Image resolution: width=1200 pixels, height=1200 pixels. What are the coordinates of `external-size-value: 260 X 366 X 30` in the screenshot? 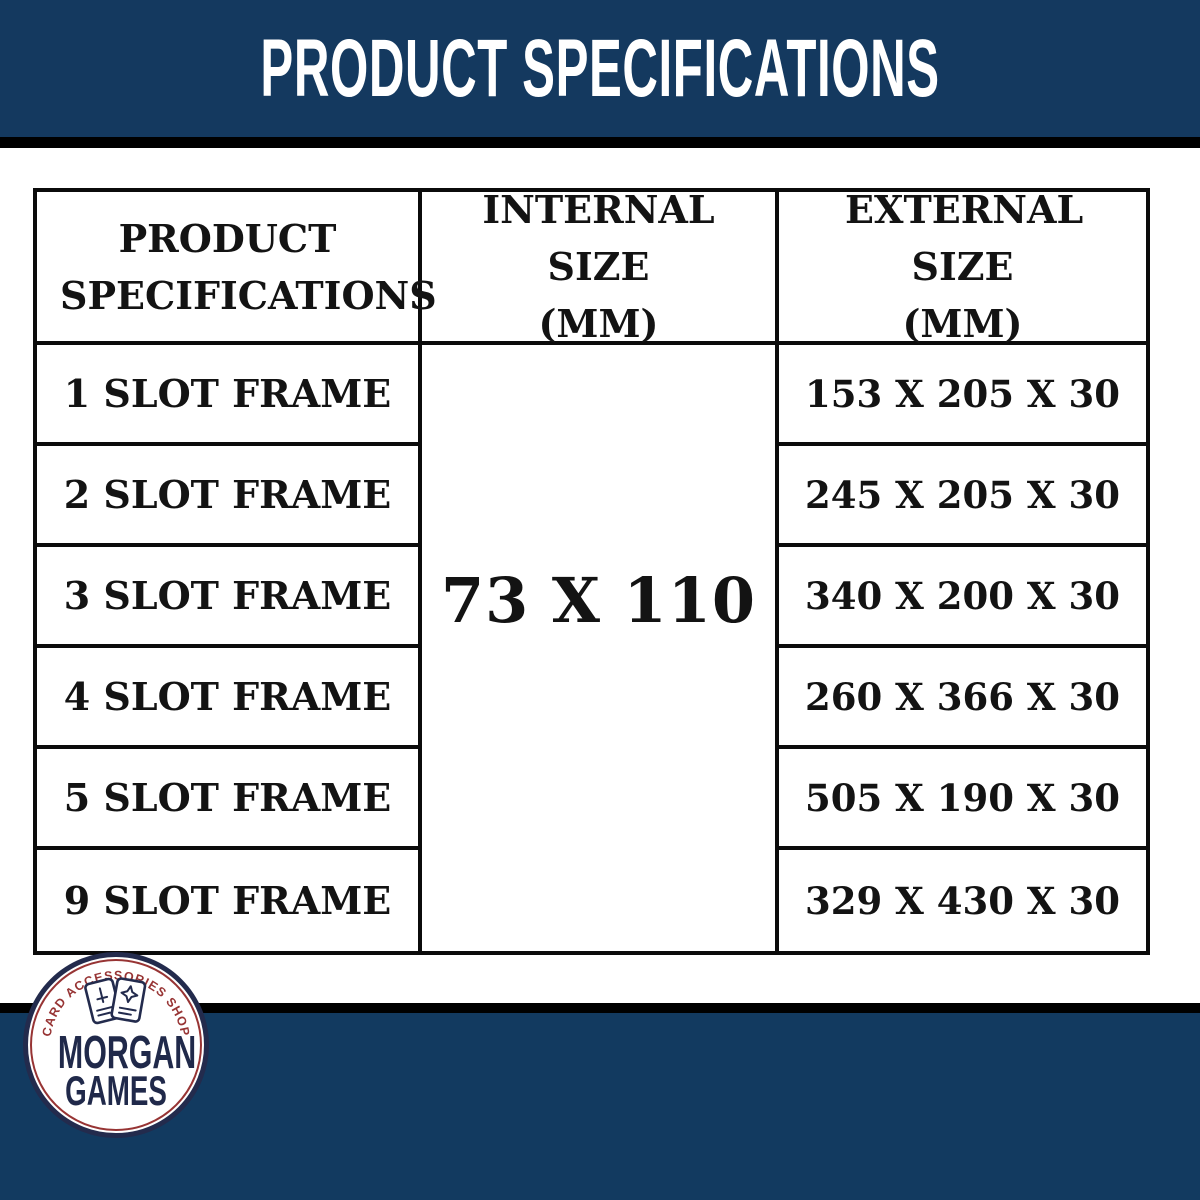 It's located at (962, 696).